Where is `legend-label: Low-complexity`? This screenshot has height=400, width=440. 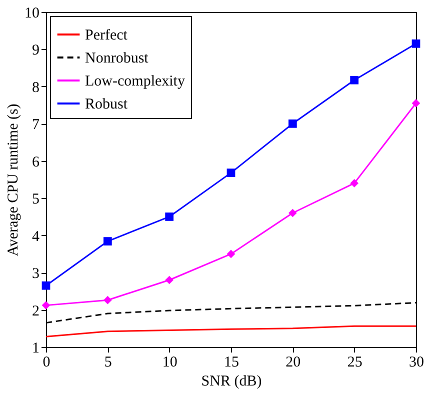
legend-label: Low-complexity is located at coordinates (135, 82).